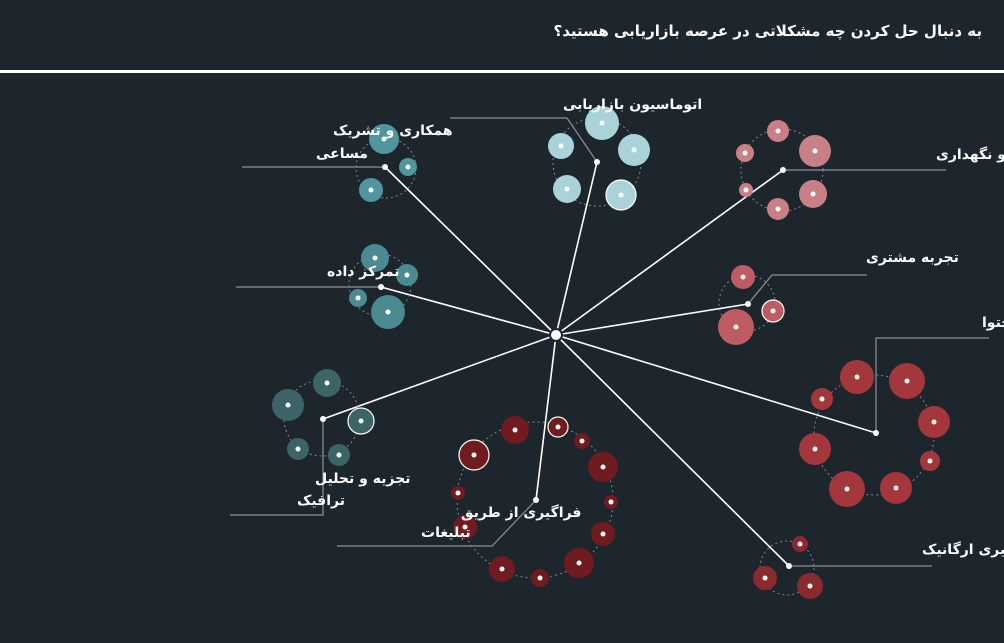  I want to click on label-traffic-analysis-line1: تجزیه و تحلیل, so click(363, 479).